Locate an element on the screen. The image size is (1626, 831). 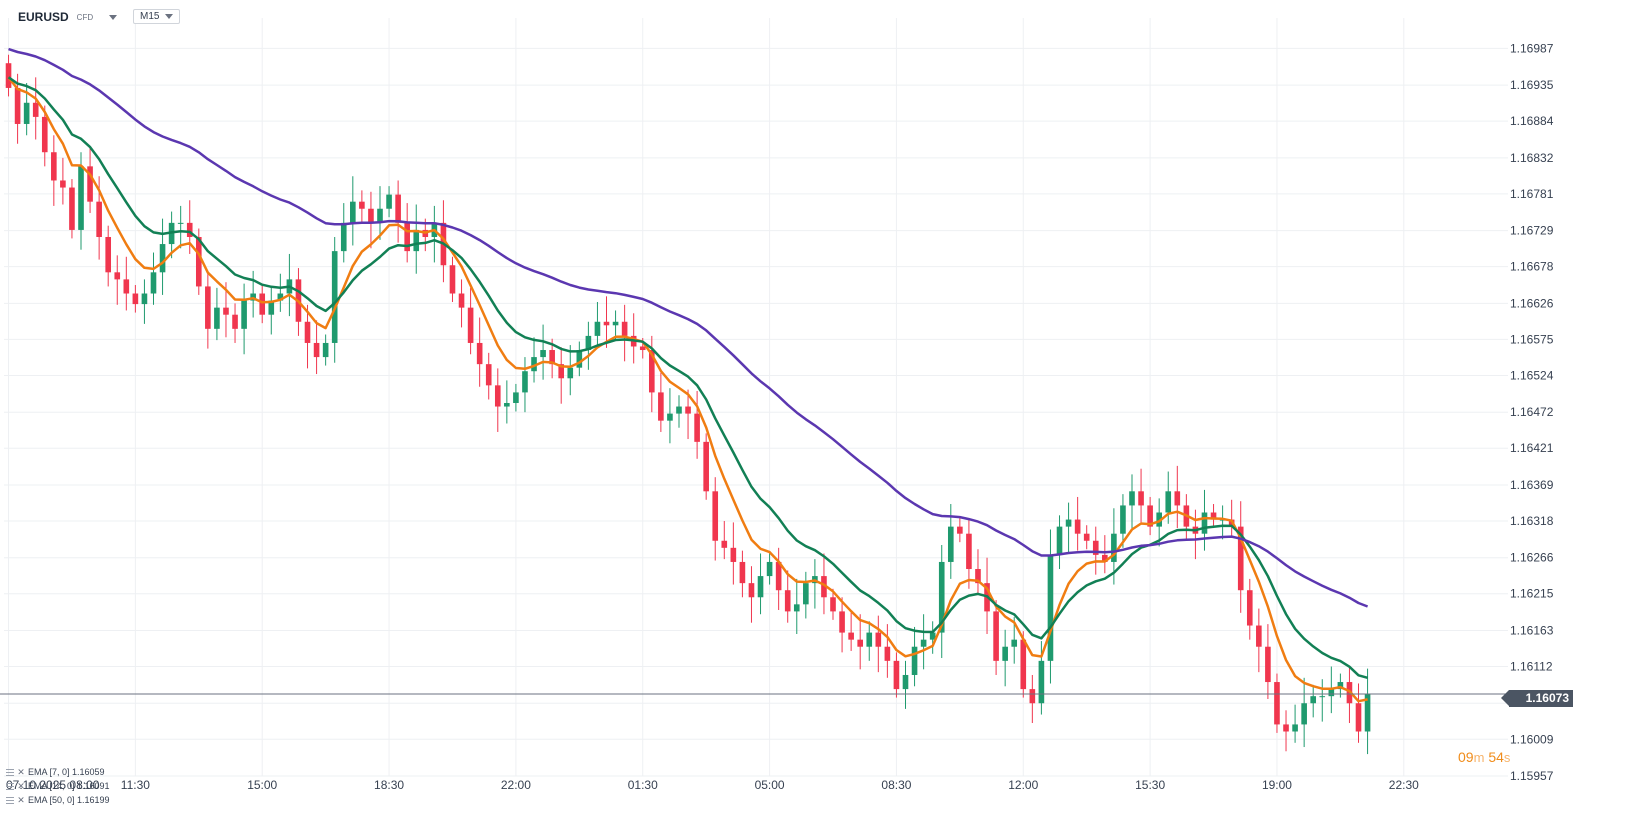
y-tick-label: 1.16215 is located at coordinates (1532, 594).